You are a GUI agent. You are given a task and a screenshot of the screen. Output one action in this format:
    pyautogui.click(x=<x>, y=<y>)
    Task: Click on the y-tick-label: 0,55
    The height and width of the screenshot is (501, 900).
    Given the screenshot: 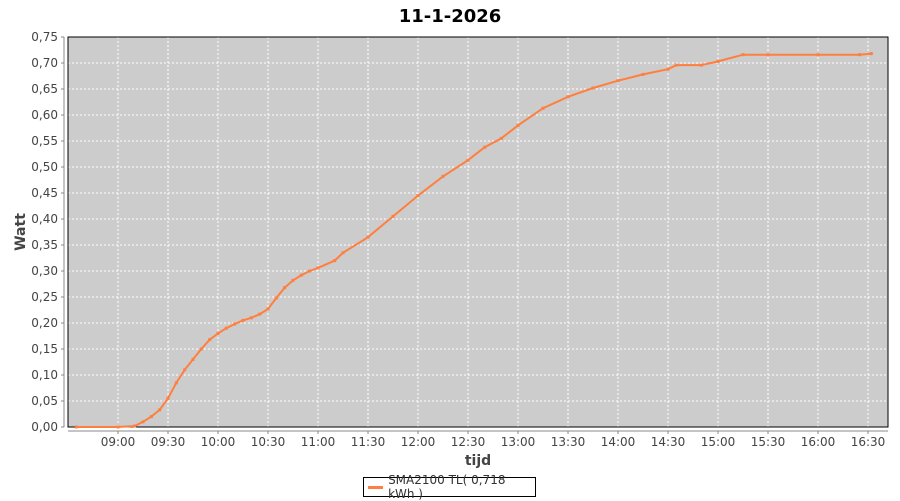 What is the action you would take?
    pyautogui.click(x=44, y=141)
    